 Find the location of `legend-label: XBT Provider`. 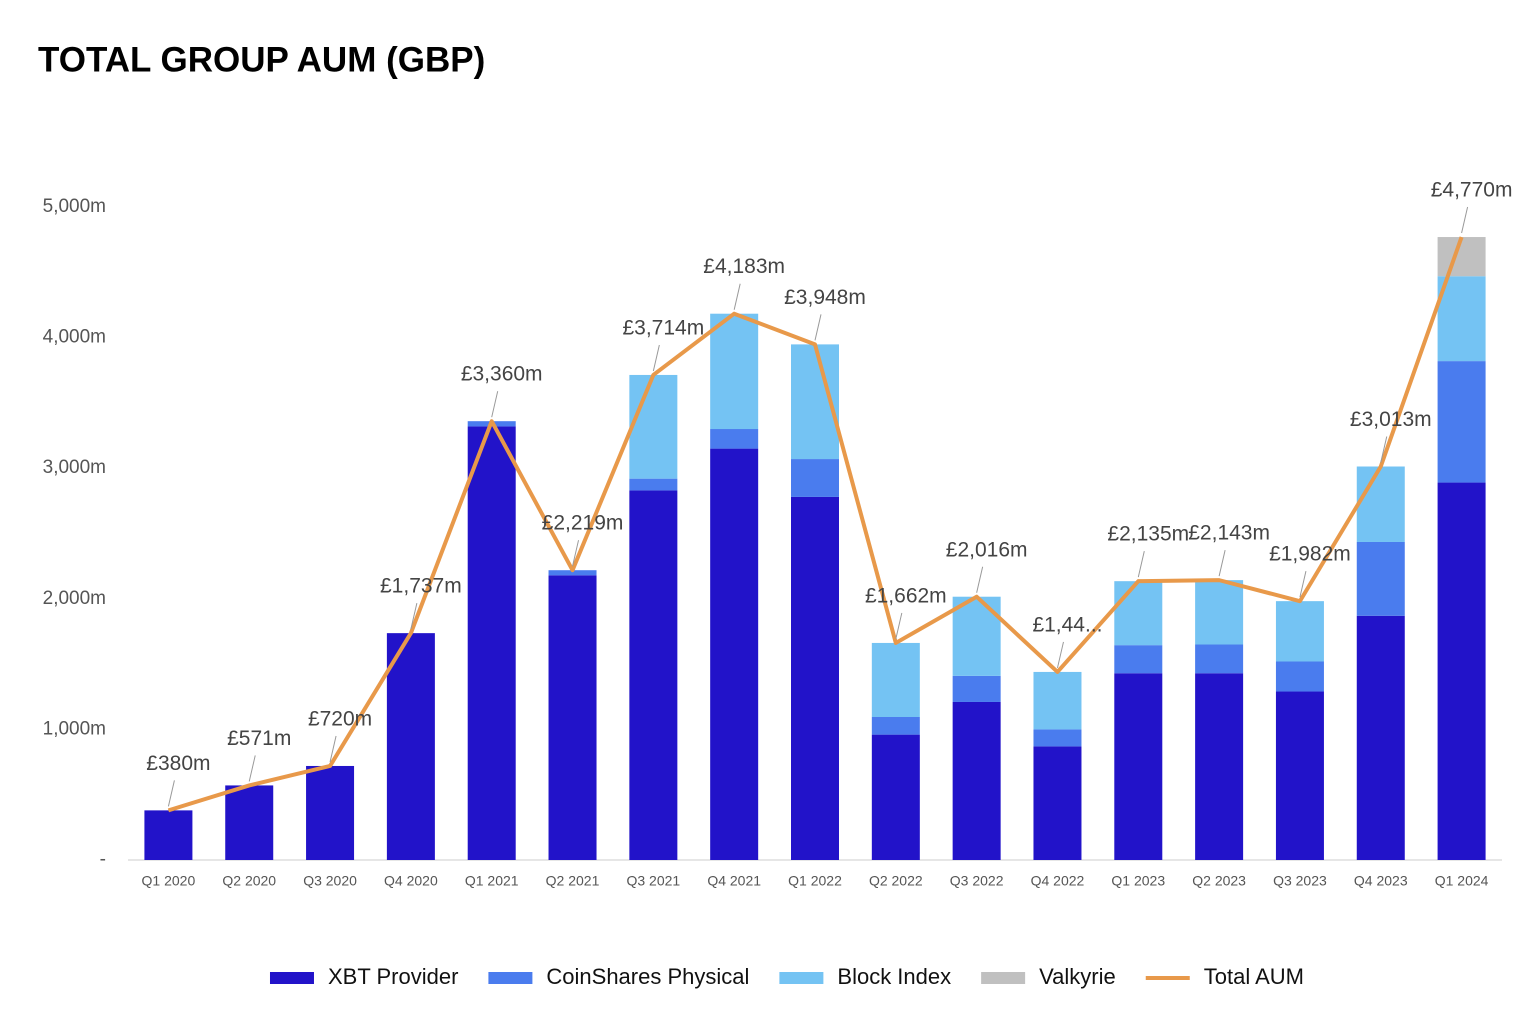

legend-label: XBT Provider is located at coordinates (393, 976).